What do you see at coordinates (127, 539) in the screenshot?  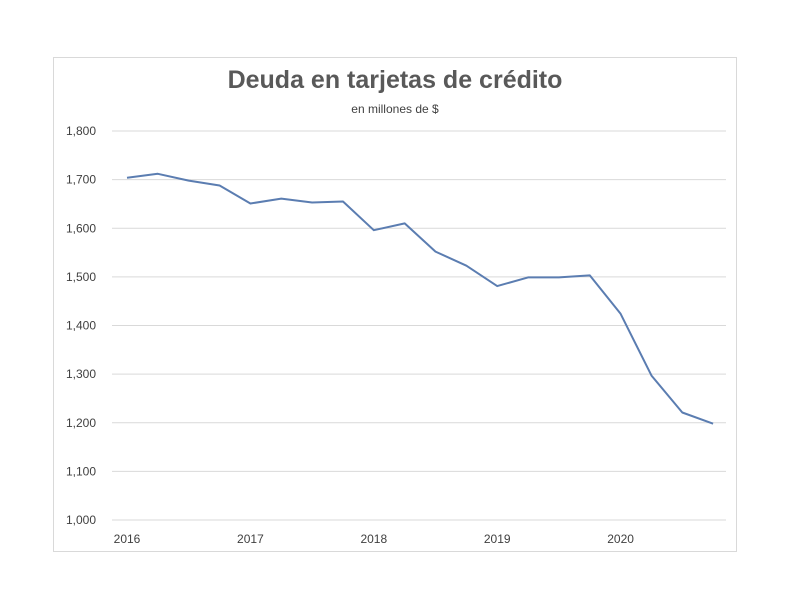 I see `x-tick-label: 2016` at bounding box center [127, 539].